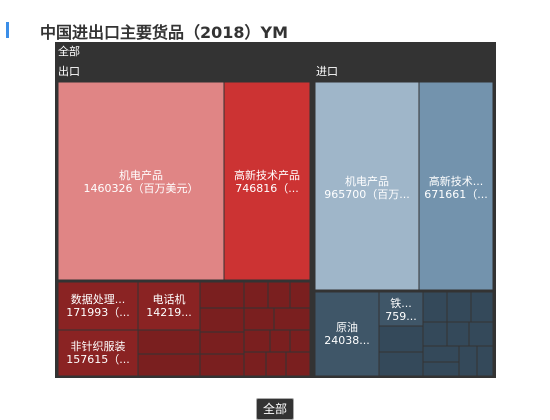 This screenshot has height=420, width=550. What do you see at coordinates (98, 346) in the screenshot?
I see `tile-label-name: 非针织服装` at bounding box center [98, 346].